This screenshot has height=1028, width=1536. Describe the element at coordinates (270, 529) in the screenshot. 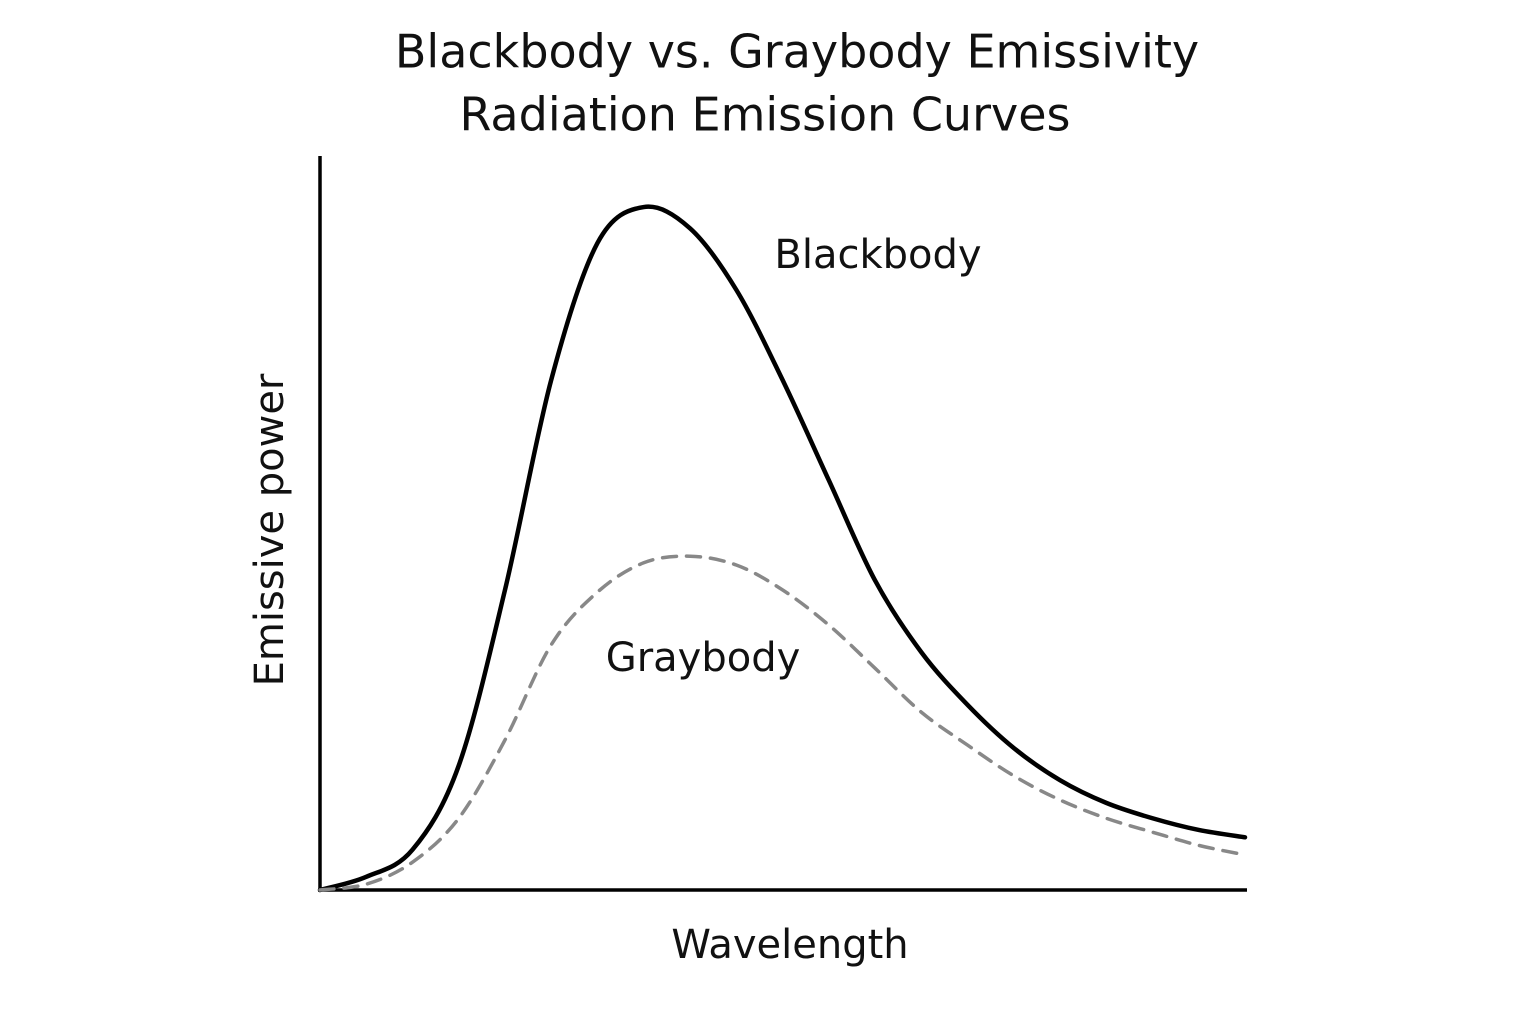

I see `y-axis-label: Emissive power` at that location.